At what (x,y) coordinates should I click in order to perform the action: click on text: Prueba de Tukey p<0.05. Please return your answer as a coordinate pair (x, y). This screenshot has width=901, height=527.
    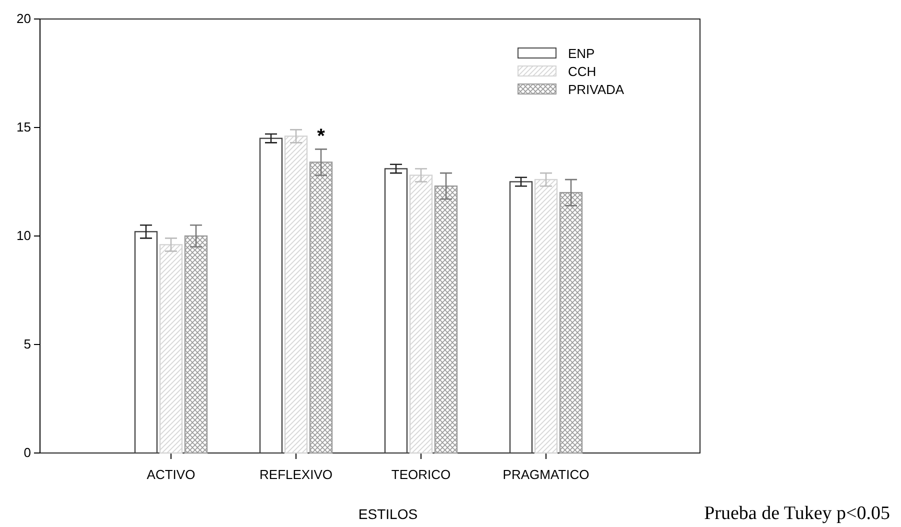
    Looking at the image, I should click on (797, 513).